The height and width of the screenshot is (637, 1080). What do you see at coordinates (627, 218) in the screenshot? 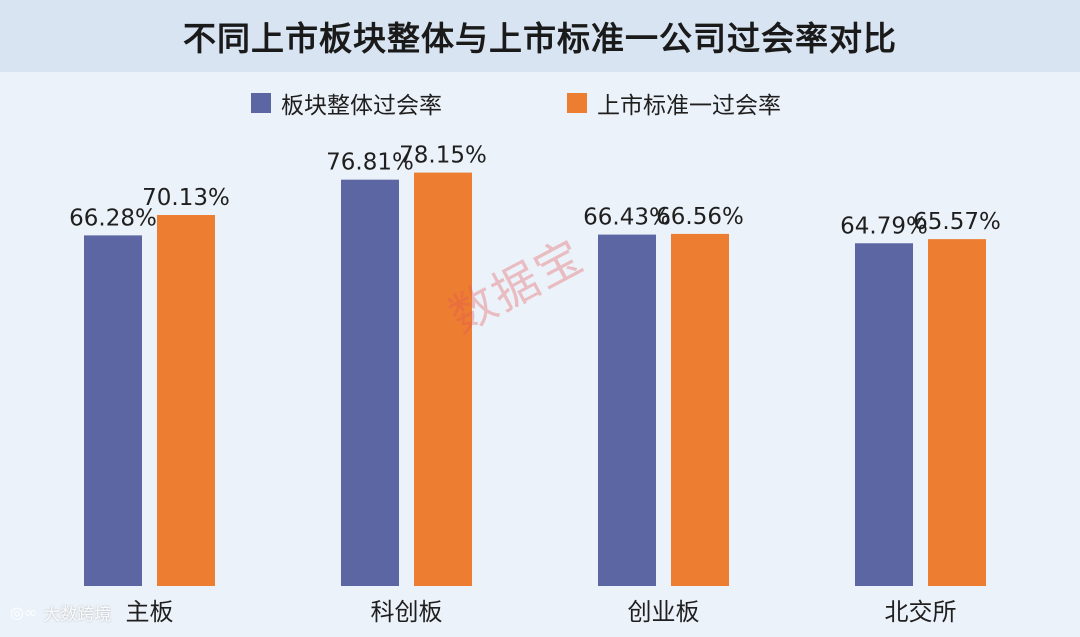
I see `data-label-overall-2: 66.43%` at bounding box center [627, 218].